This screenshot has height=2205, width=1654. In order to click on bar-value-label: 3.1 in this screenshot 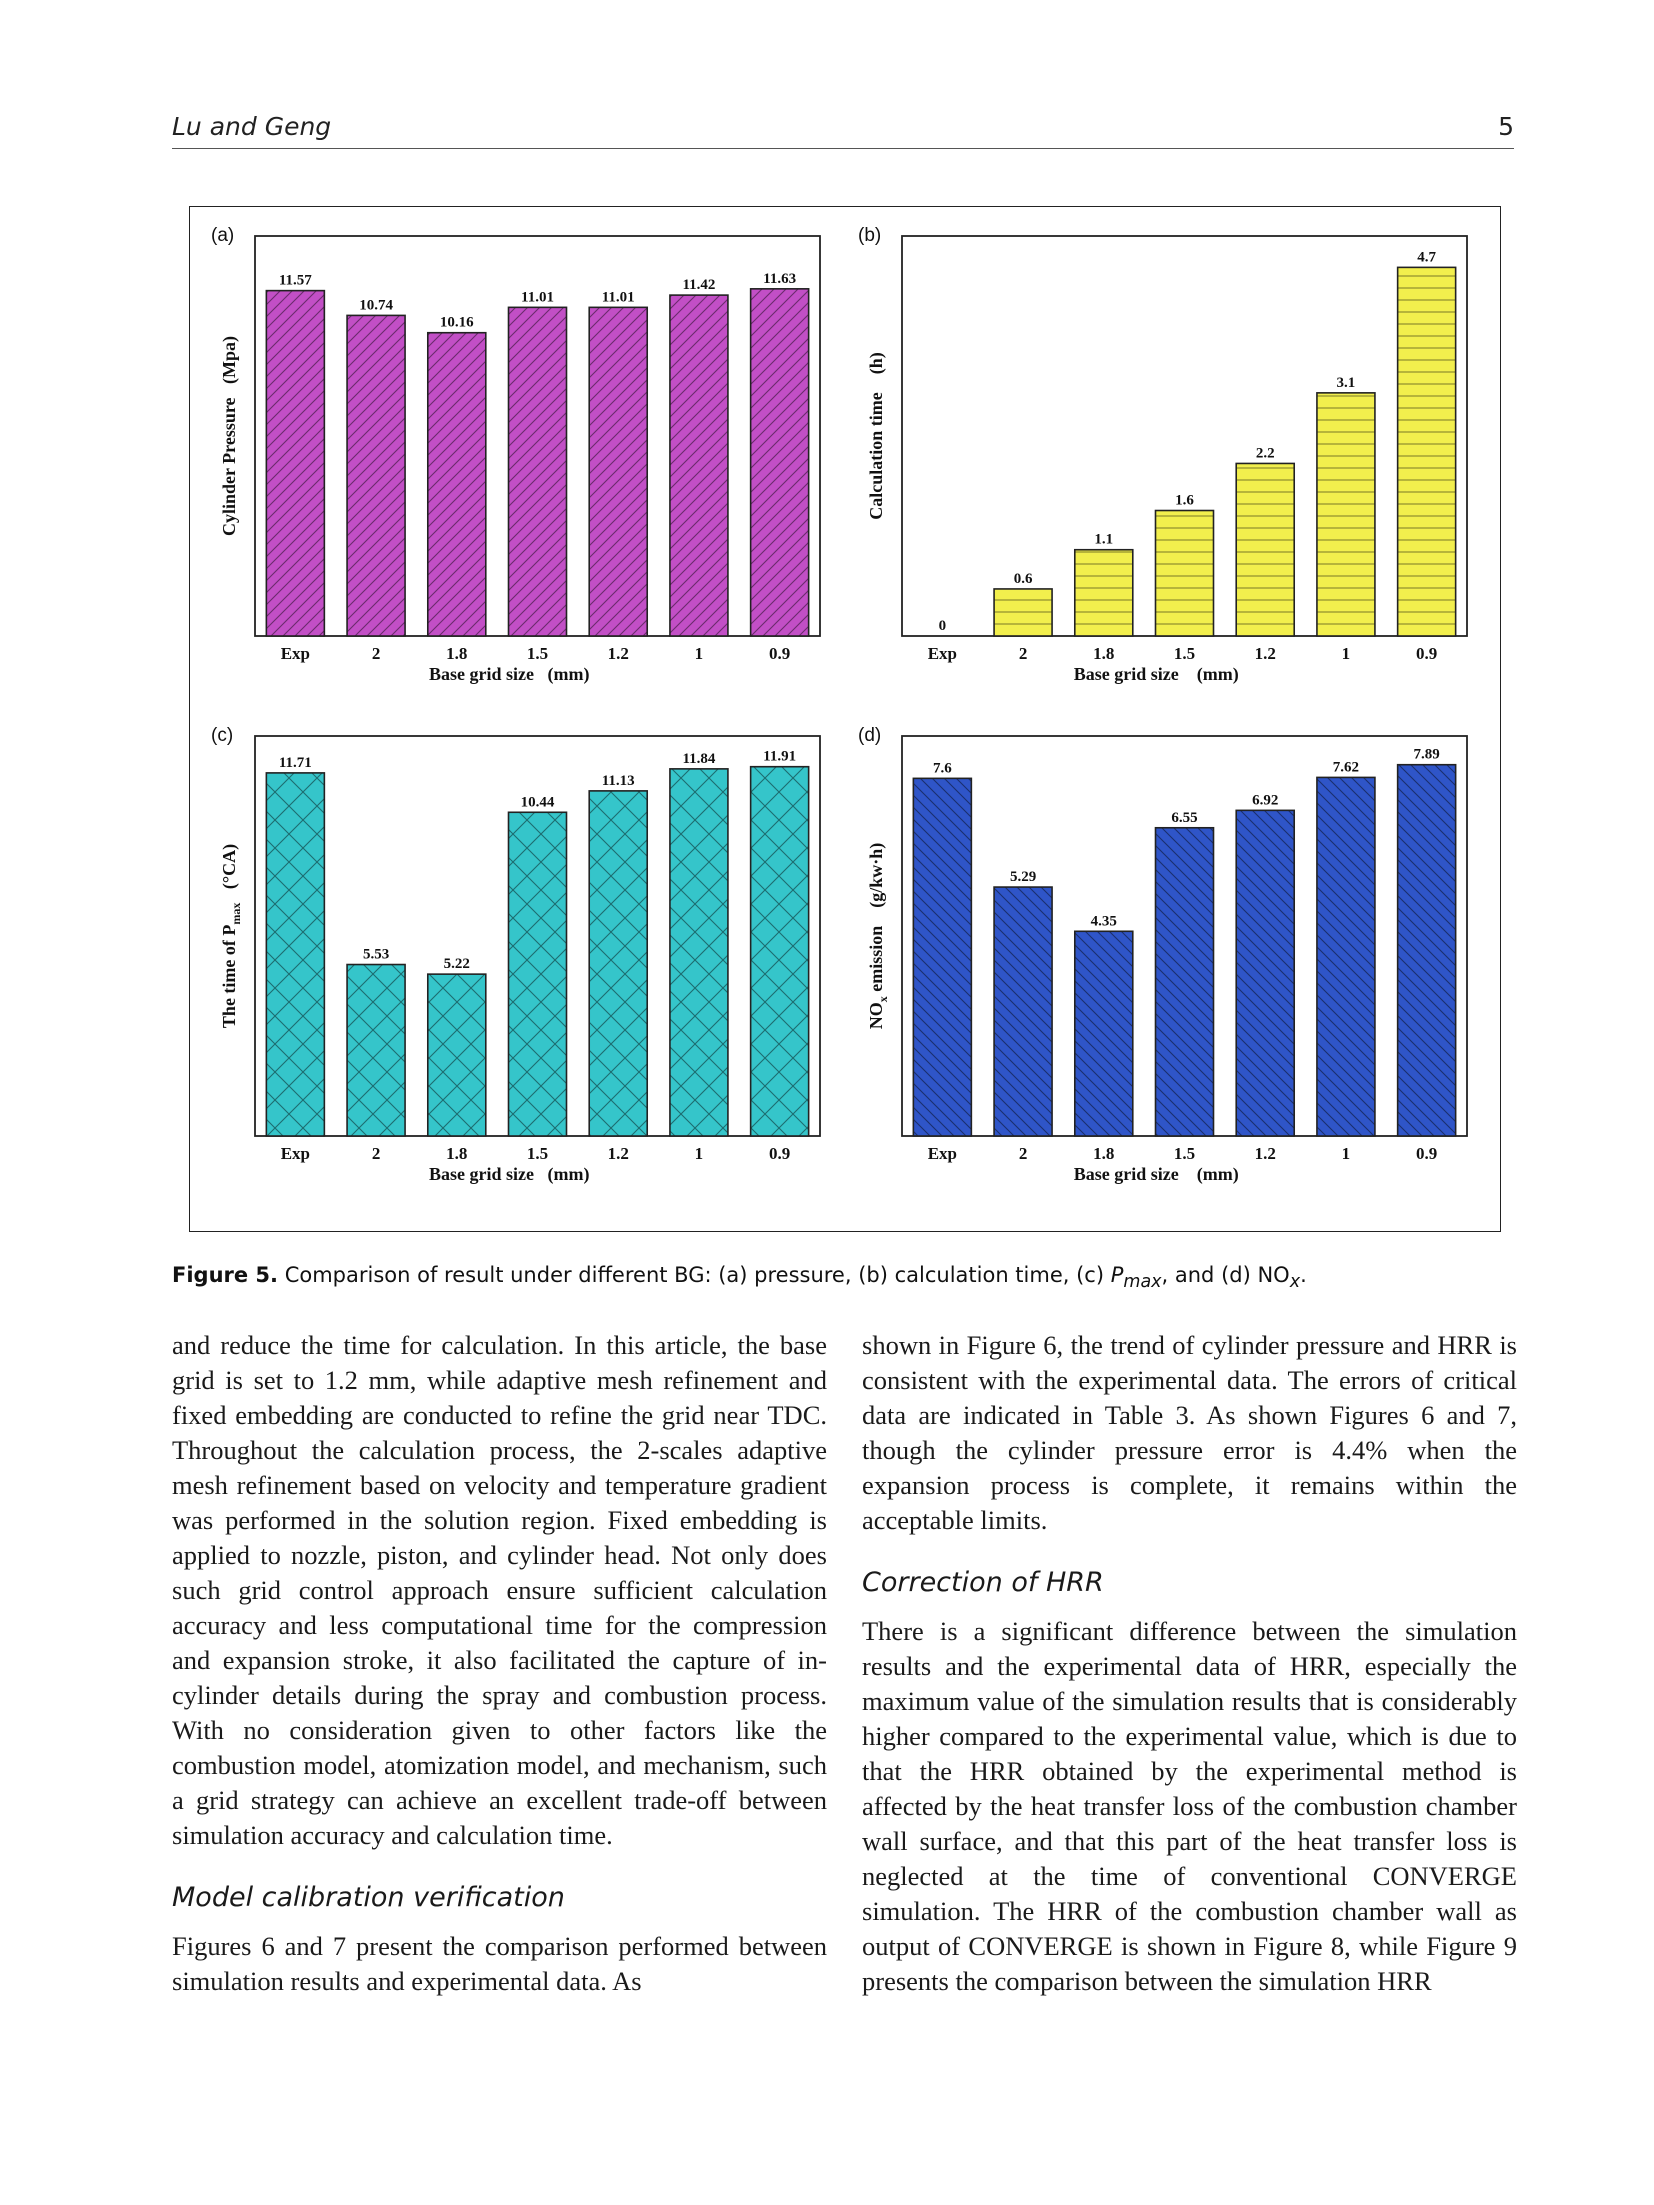, I will do `click(1346, 383)`.